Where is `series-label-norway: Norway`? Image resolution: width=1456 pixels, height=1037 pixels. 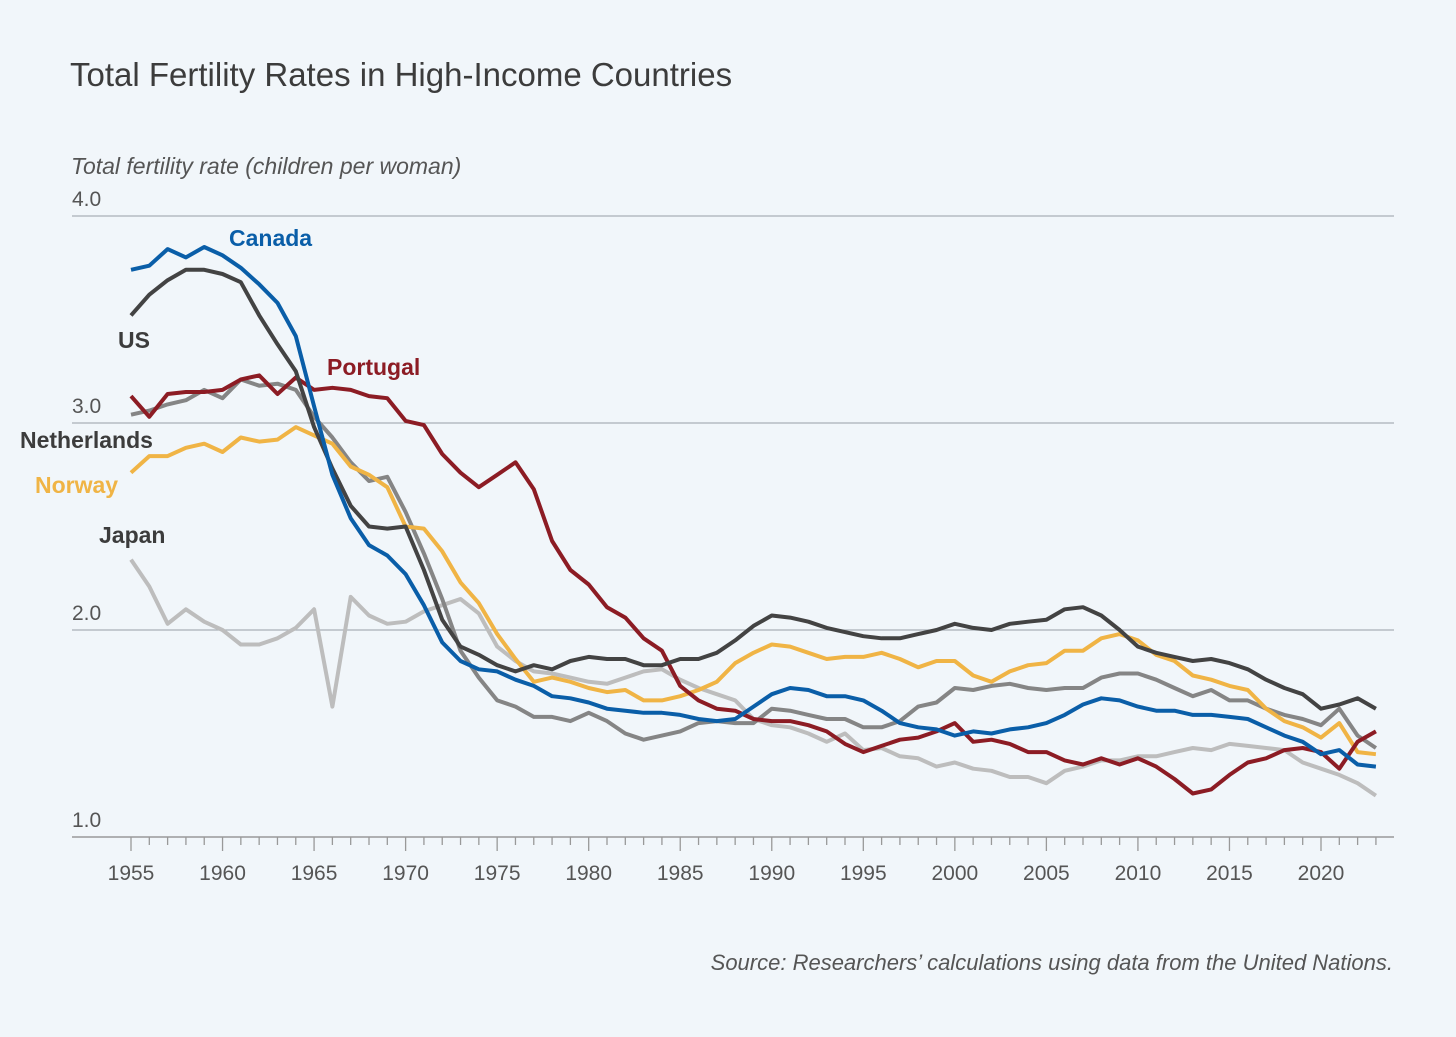 series-label-norway: Norway is located at coordinates (76, 485).